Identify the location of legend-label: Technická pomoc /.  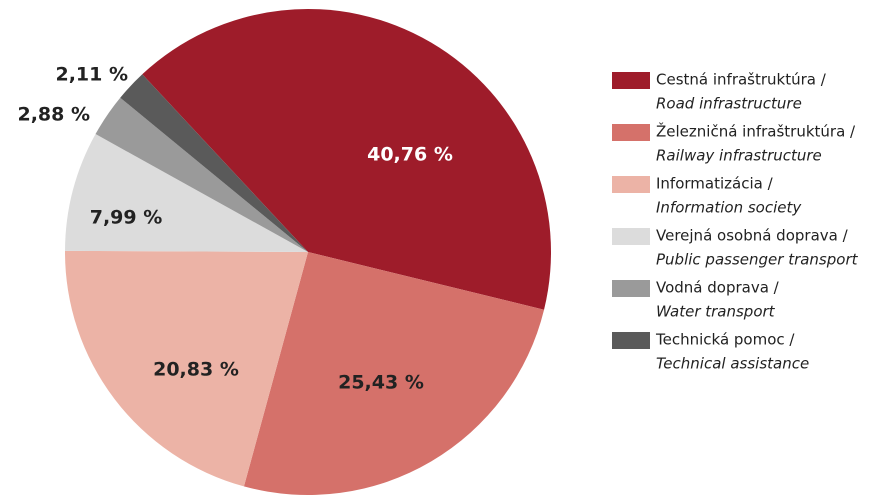
(725, 340).